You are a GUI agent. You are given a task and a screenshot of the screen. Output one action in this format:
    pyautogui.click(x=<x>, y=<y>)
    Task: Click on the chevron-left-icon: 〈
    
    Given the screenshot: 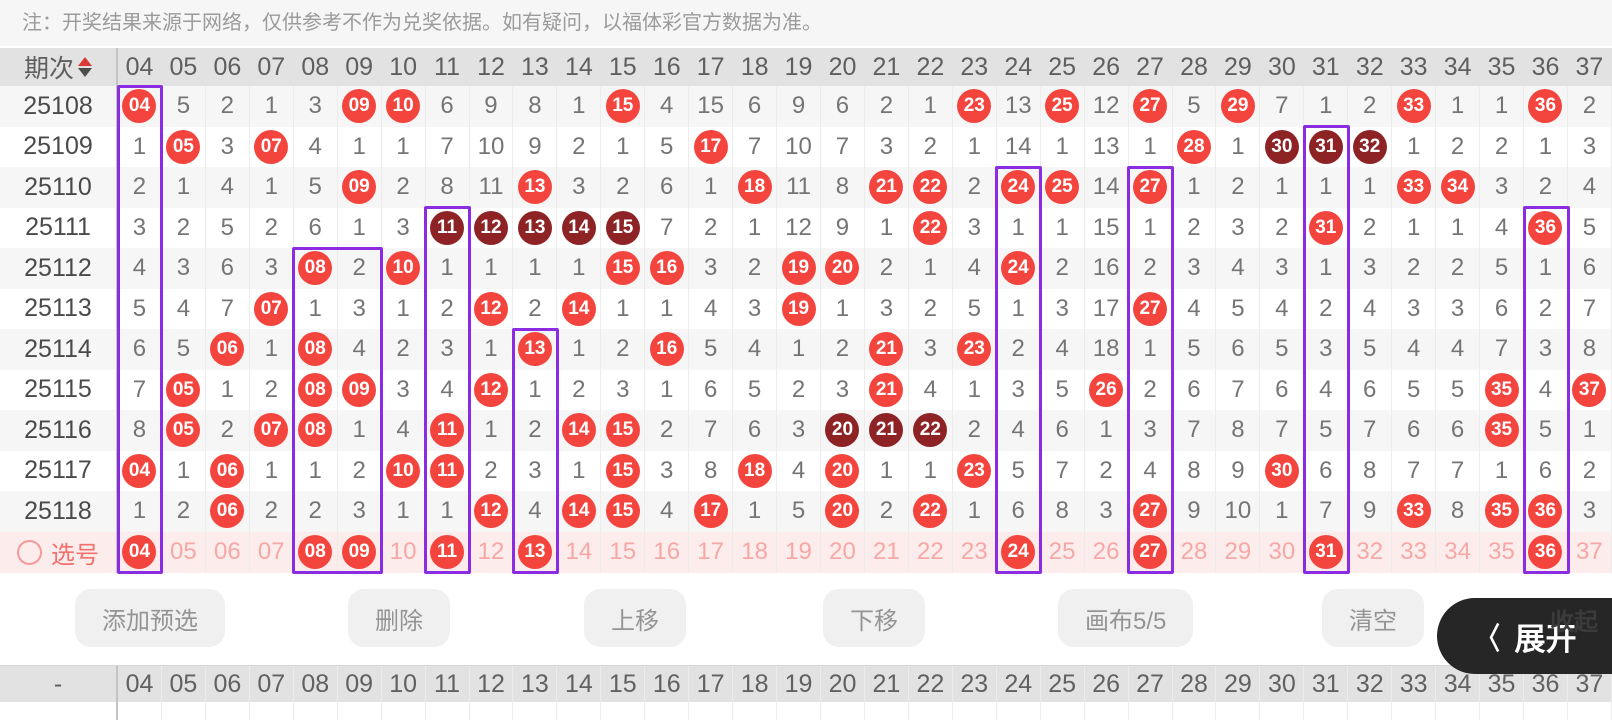 What is the action you would take?
    pyautogui.click(x=1487, y=639)
    